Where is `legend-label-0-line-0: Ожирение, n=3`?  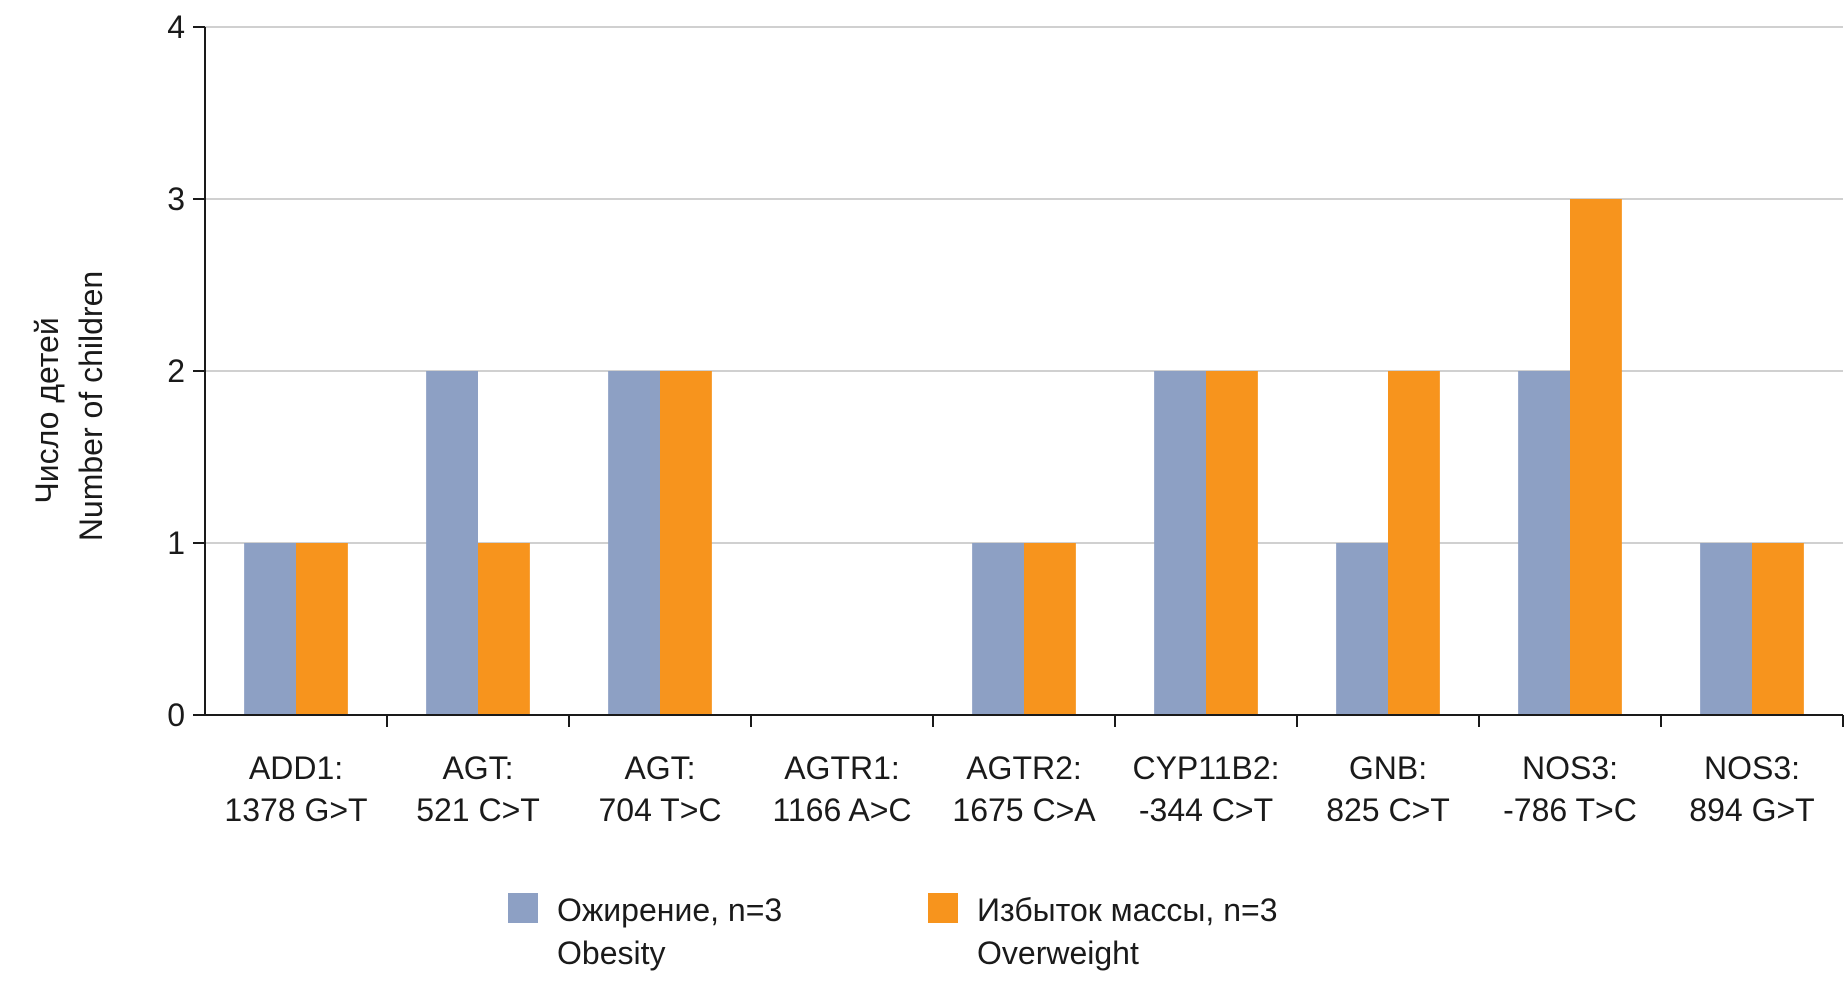 legend-label-0-line-0: Ожирение, n=3 is located at coordinates (669, 910).